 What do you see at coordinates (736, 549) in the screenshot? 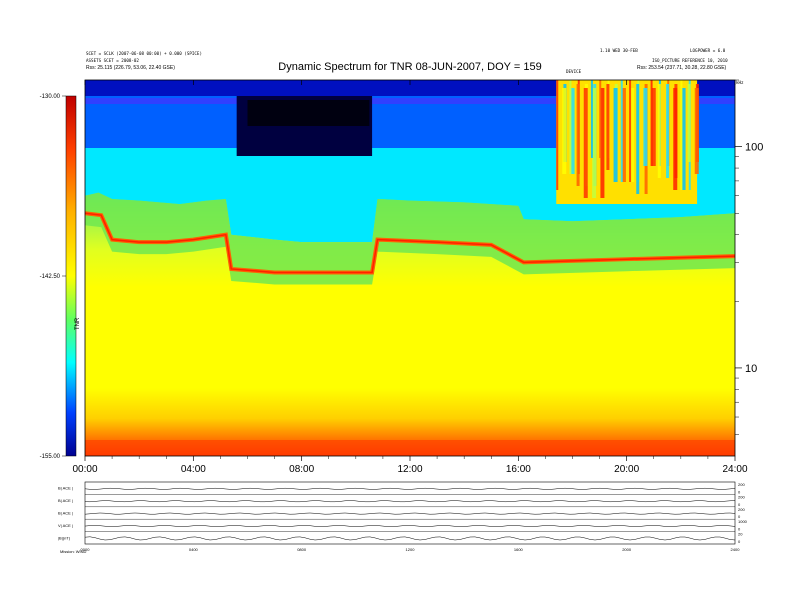
I see `strip-x-tick: 2400` at bounding box center [736, 549].